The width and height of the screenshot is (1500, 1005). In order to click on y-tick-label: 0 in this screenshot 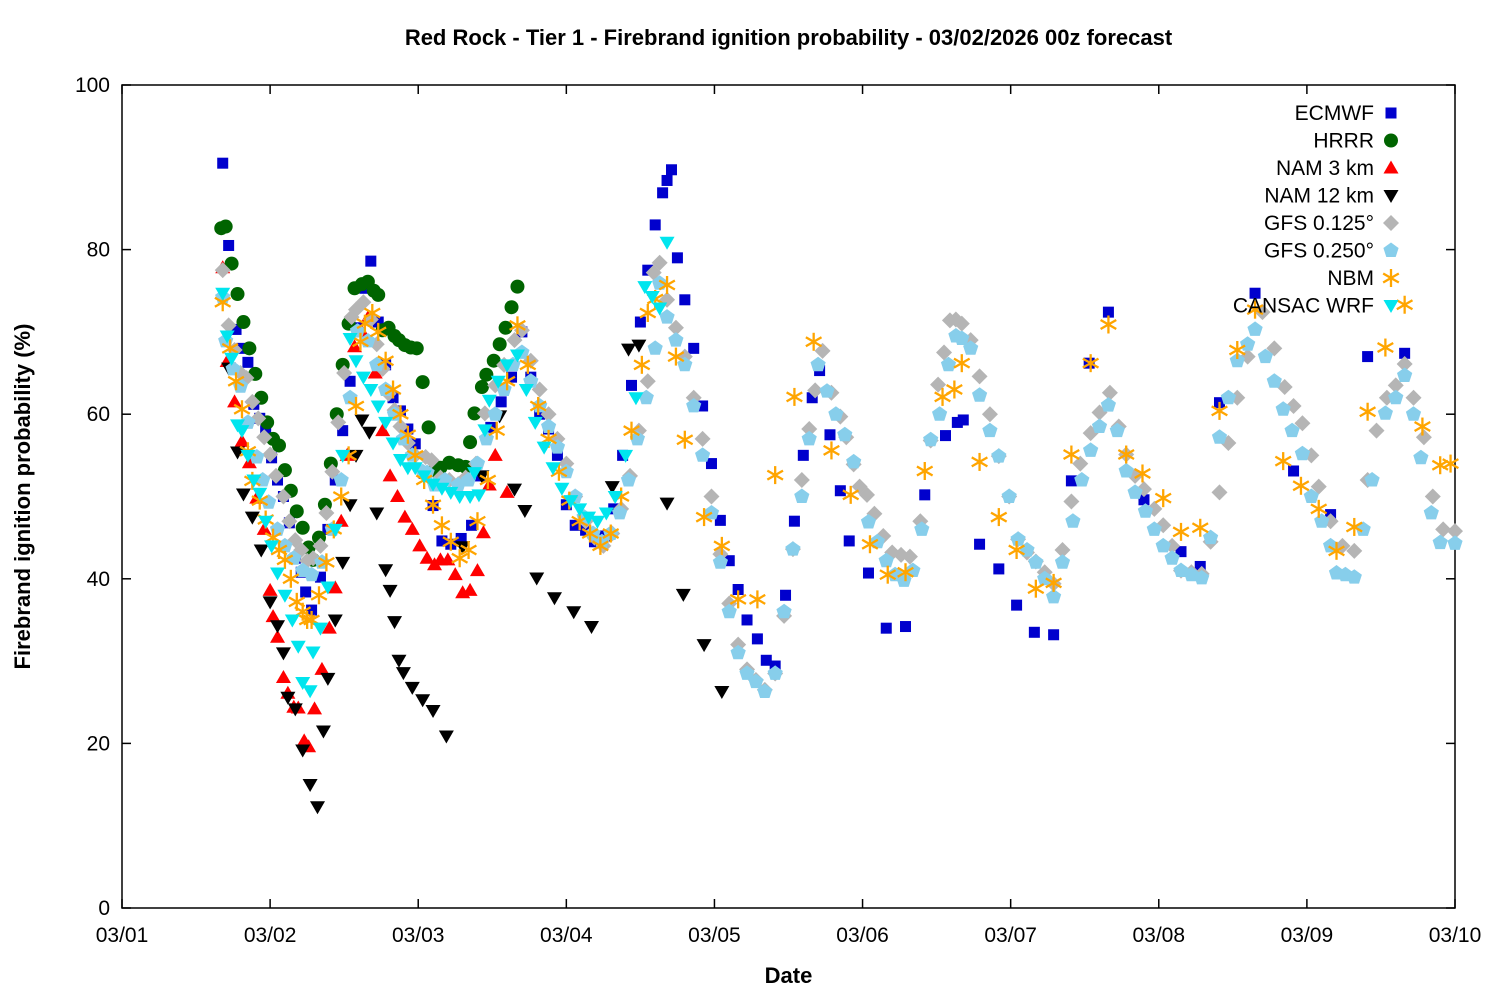, I will do `click(104, 908)`.